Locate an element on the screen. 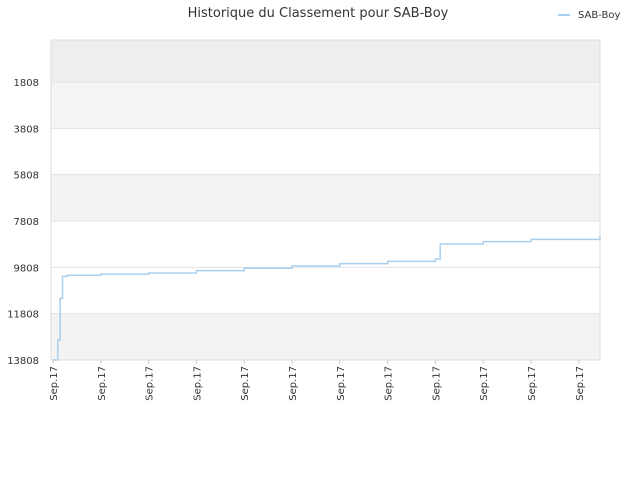  y-axis: 1808 3808 5808 7808 9808 11808 13808 is located at coordinates (23, 222).